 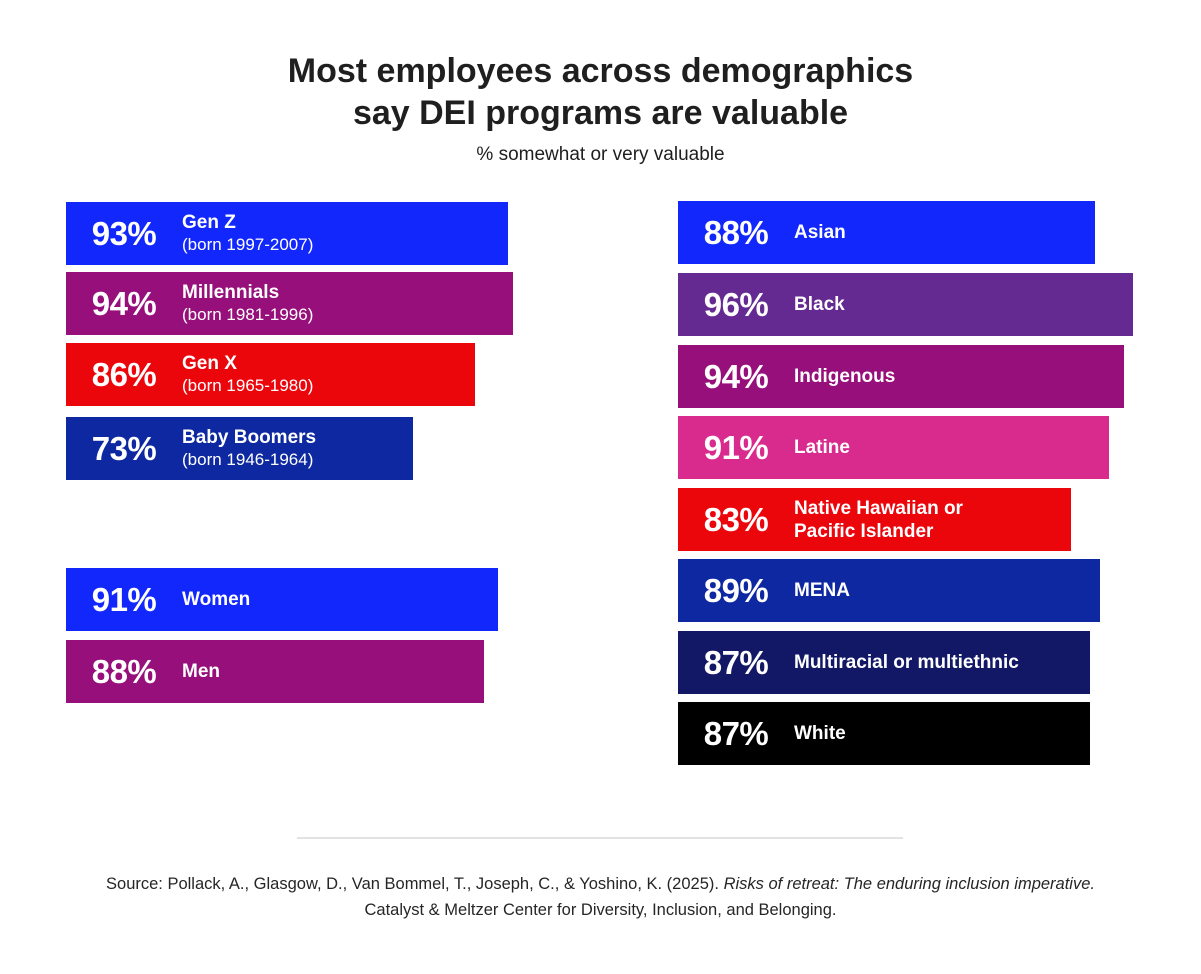 I want to click on category-label-mena: MENA, so click(x=822, y=590).